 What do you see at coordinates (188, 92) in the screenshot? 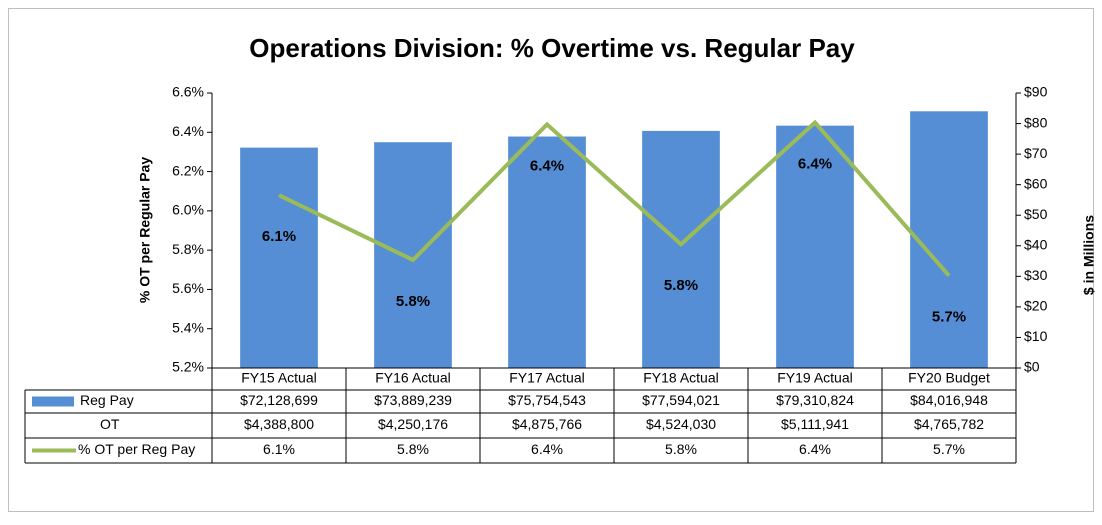
I see `y-tick-label: 6.6%` at bounding box center [188, 92].